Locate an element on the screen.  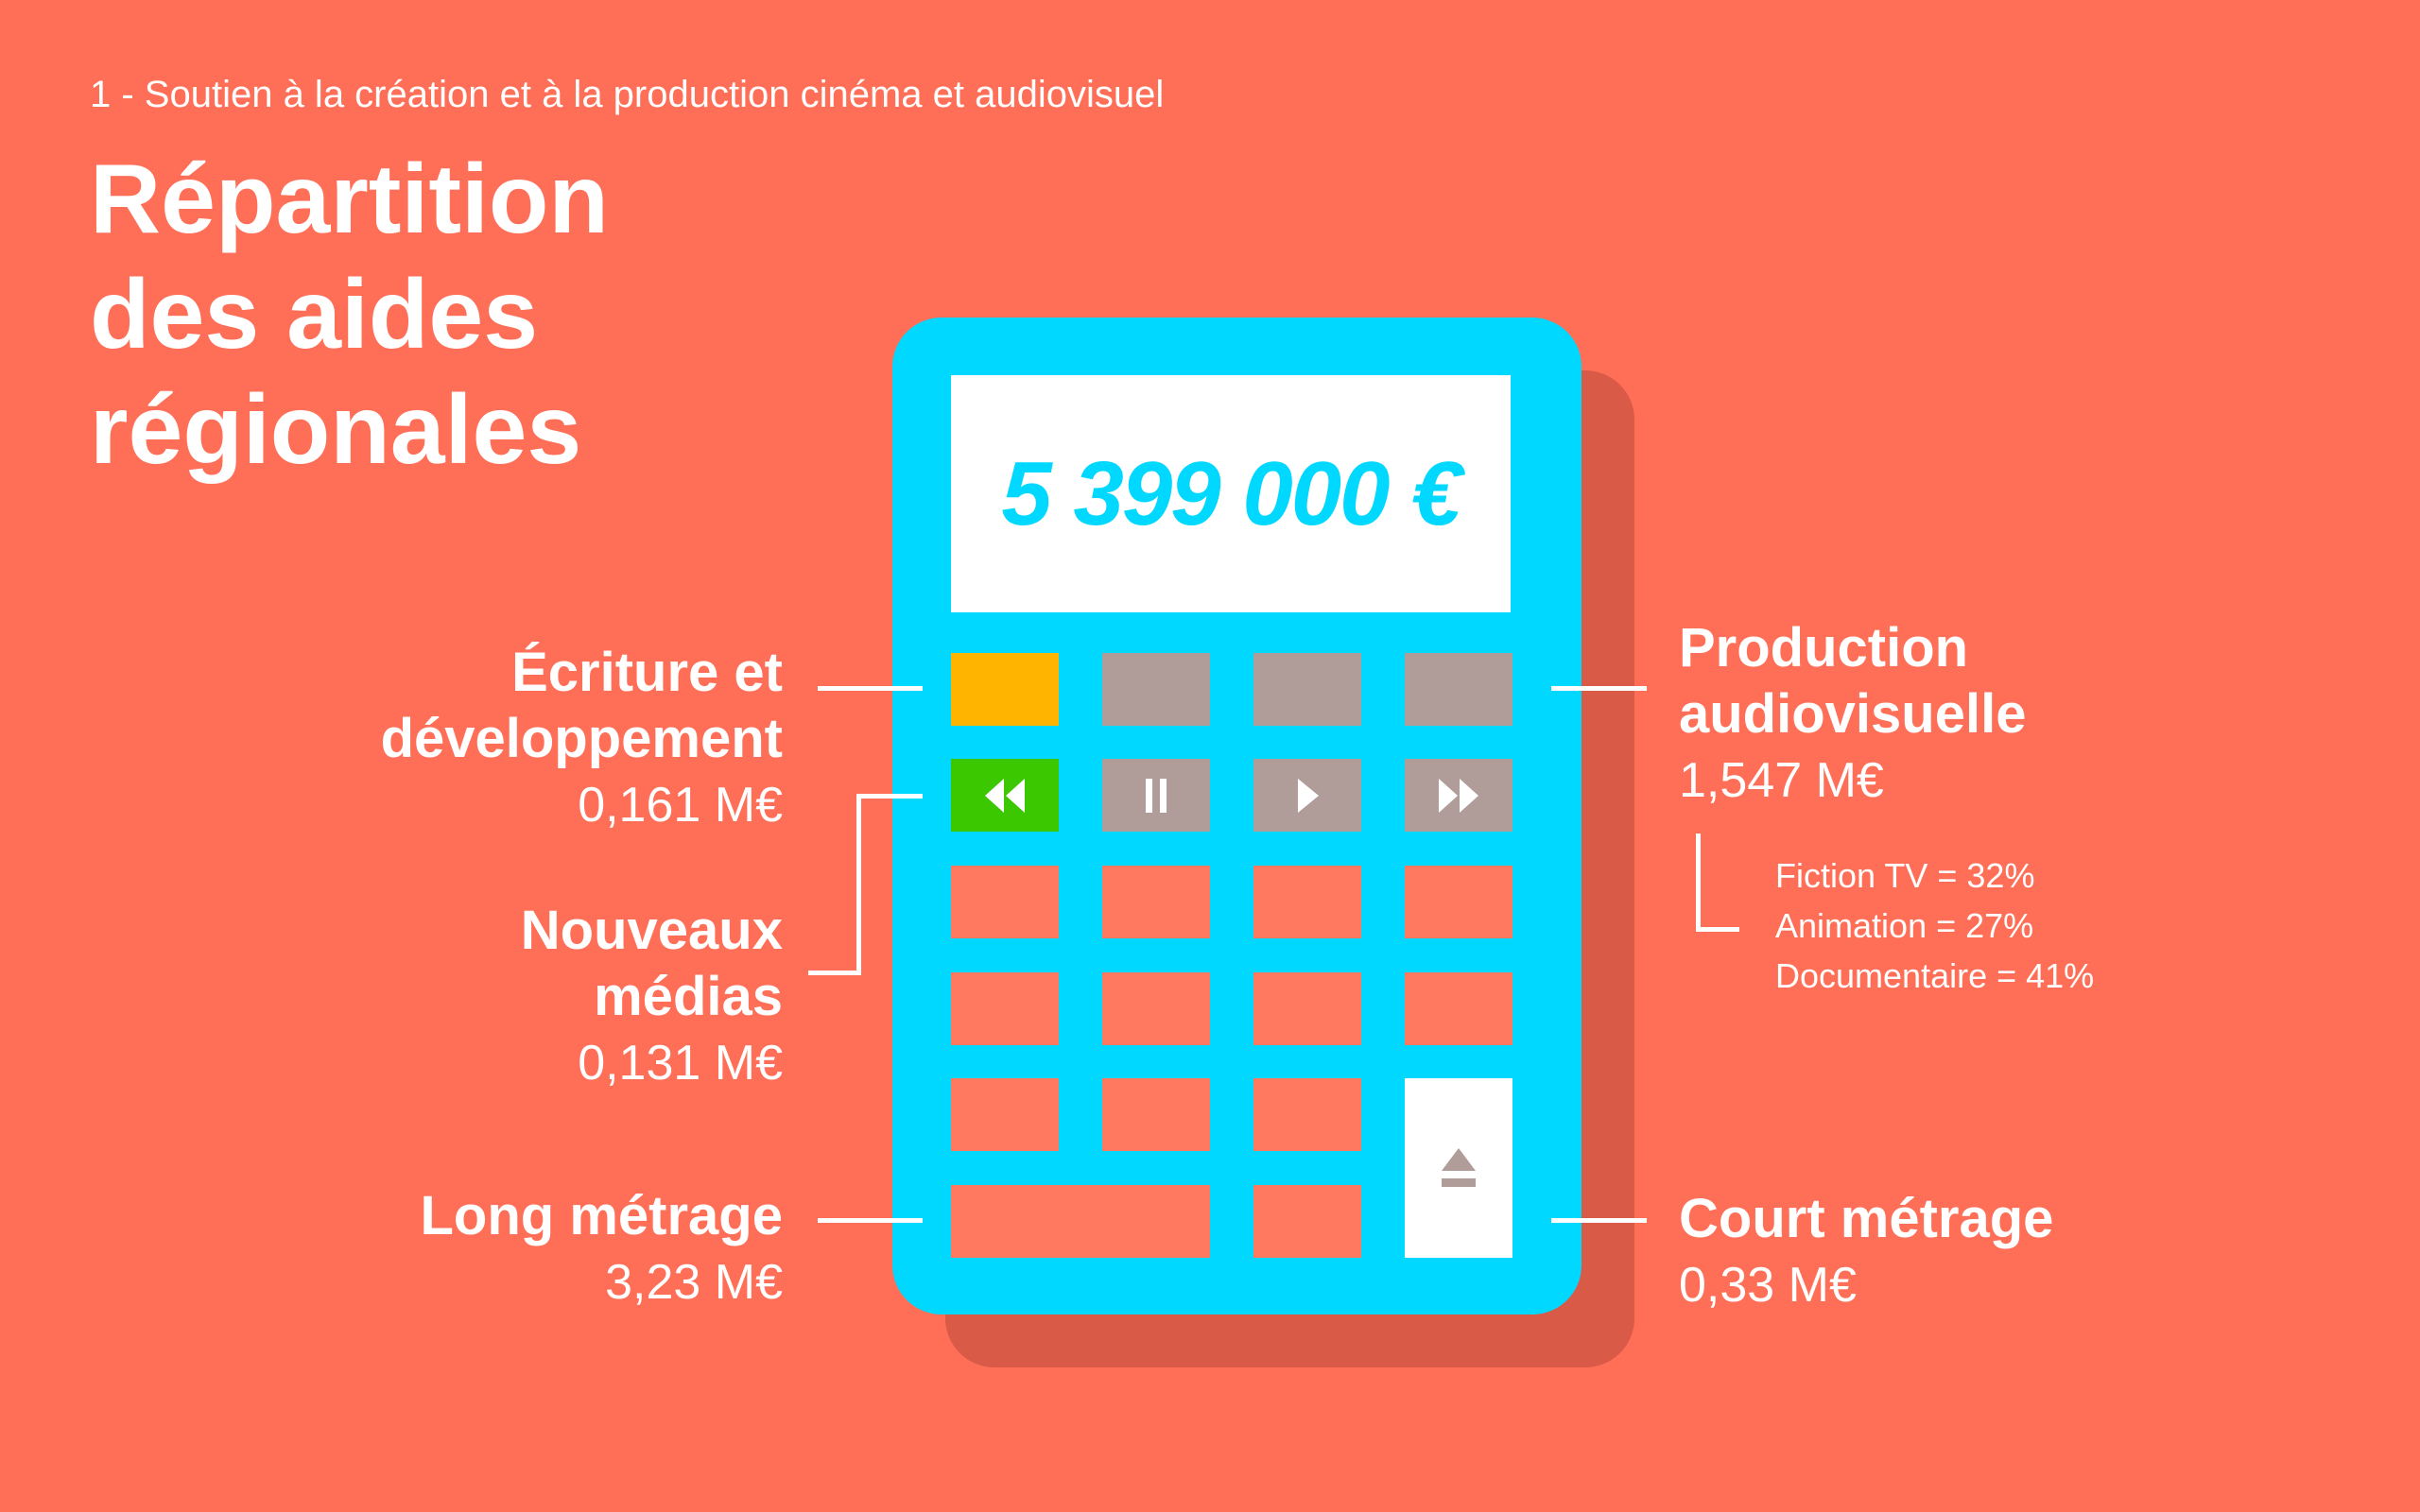
total-amount: 5 399 000 € is located at coordinates (1231, 493).